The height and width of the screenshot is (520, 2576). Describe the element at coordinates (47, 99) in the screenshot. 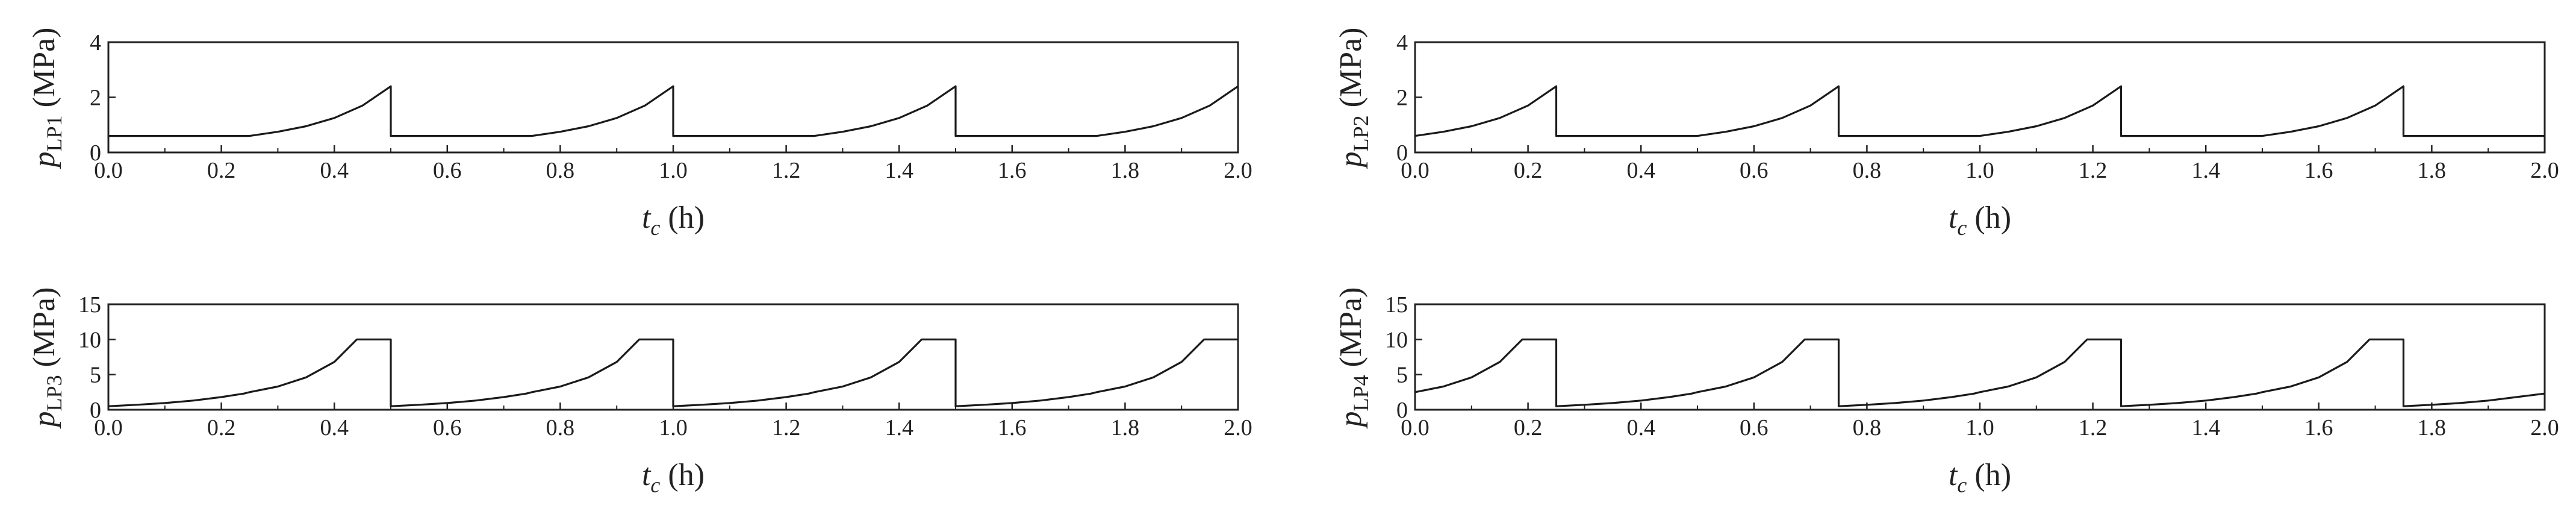

I see `y-axis-label: pLP1 (MPa)` at that location.